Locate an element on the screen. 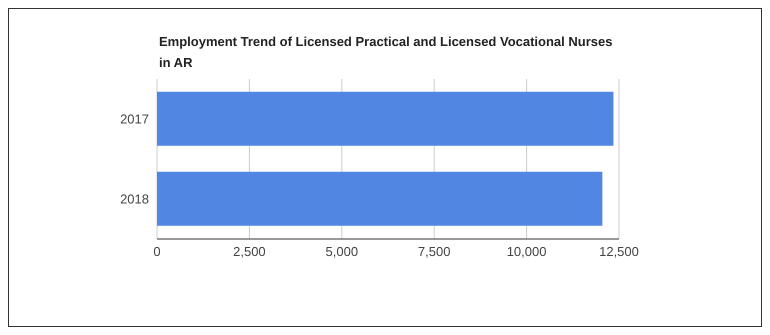 The height and width of the screenshot is (335, 770). y-tick-label: 2018 is located at coordinates (134, 199).